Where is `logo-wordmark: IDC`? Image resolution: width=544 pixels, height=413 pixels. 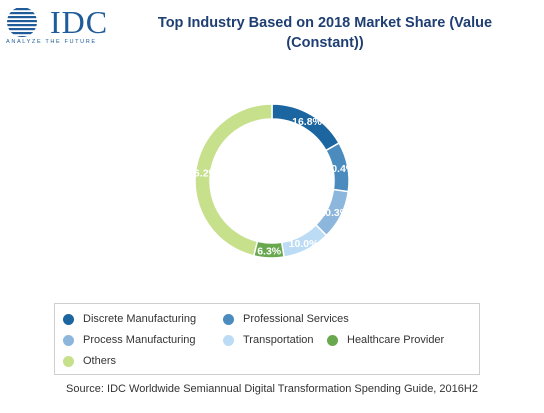
logo-wordmark: IDC is located at coordinates (79, 22).